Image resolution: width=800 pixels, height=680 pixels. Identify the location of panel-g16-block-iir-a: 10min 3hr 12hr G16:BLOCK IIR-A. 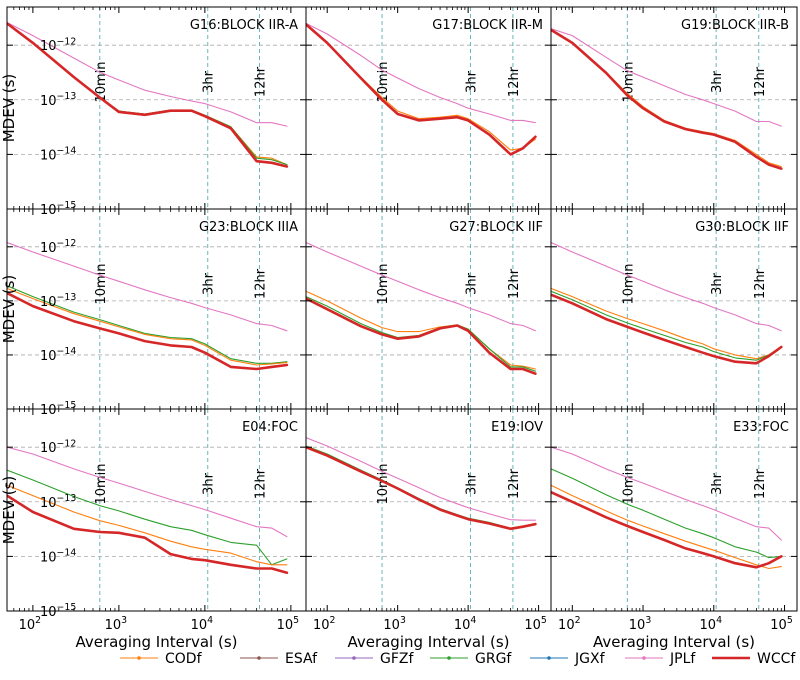
(156, 108).